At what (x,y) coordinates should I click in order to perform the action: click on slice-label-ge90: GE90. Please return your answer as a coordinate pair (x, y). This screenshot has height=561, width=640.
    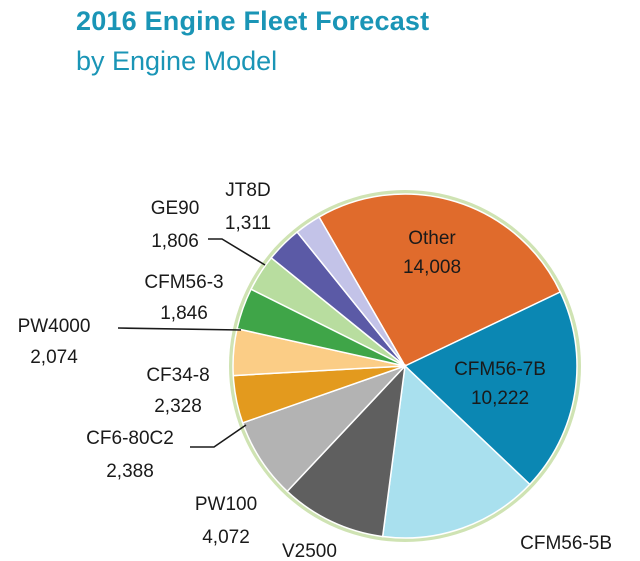
    Looking at the image, I should click on (175, 208).